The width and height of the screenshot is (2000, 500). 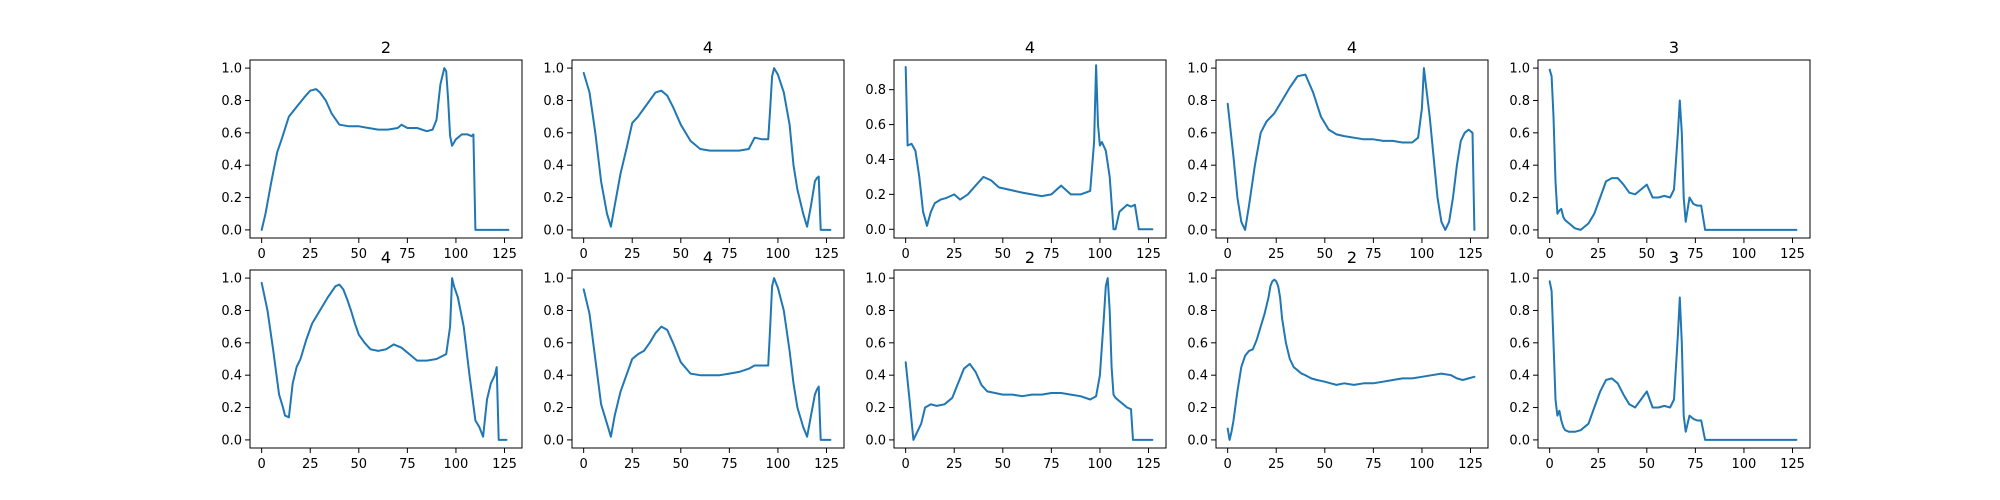 I want to click on subplot-9: 0 25 50 75 100 125 0.0 0.2 0.4 0.6 0.8 1.0 2, so click(x=1338, y=360).